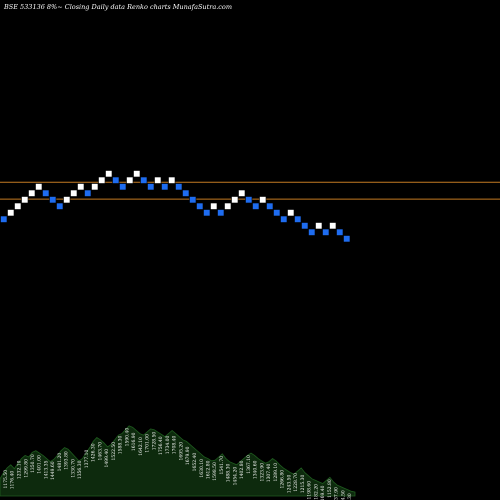  Describe the element at coordinates (155, 441) in the screenshot. I see `volume-label: 1728.50` at that location.